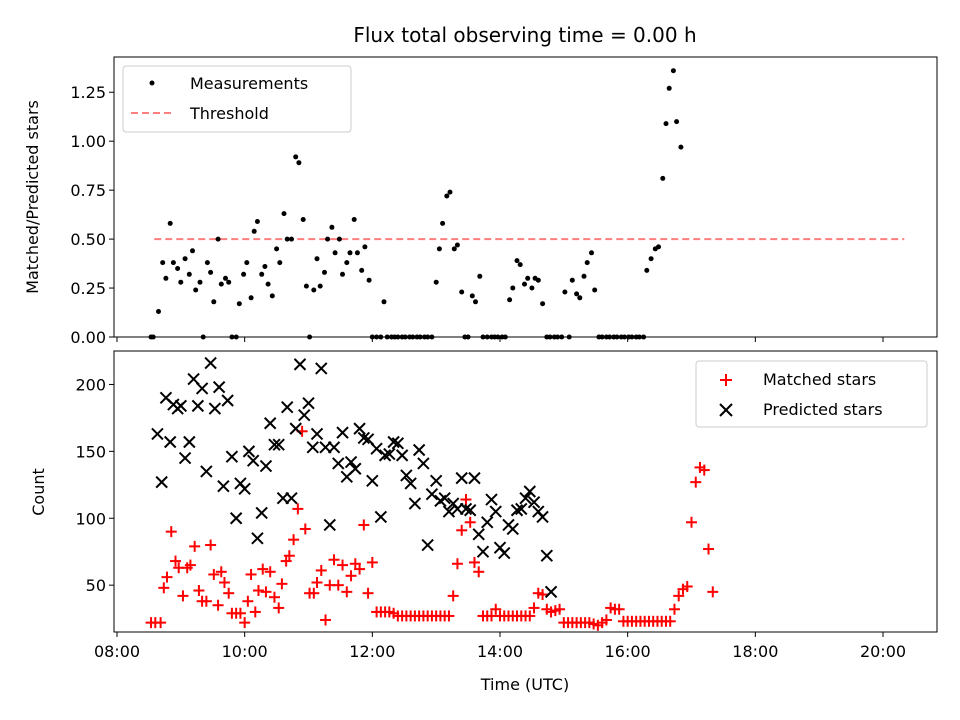 This screenshot has width=960, height=720. I want to click on top-y-tick-label: 0.00, so click(88, 337).